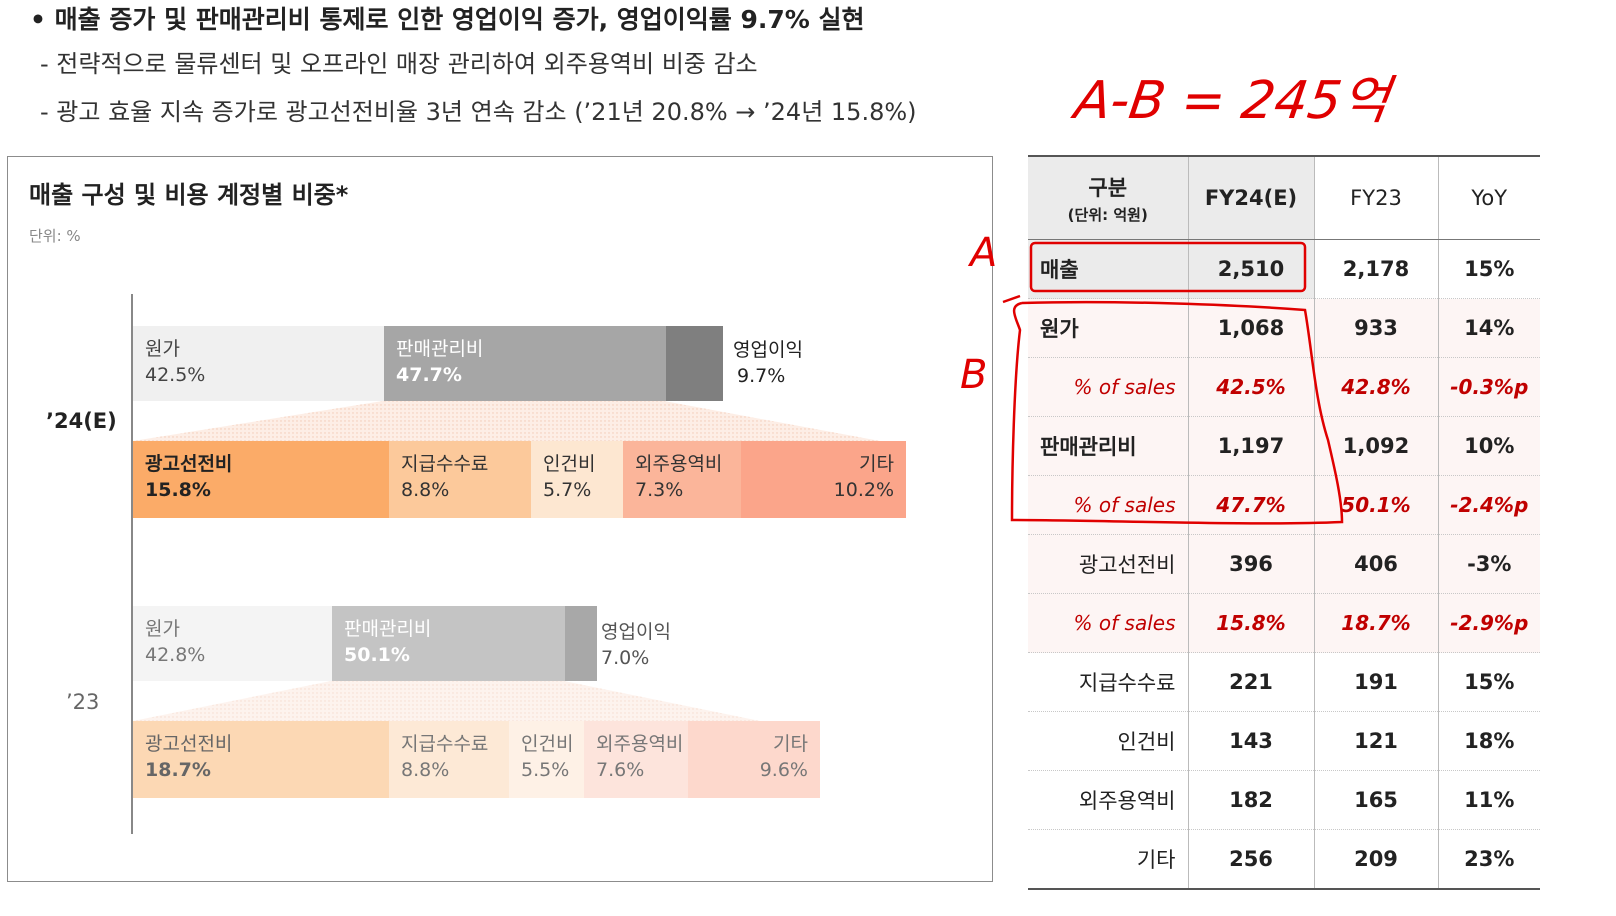  Describe the element at coordinates (790, 744) in the screenshot. I see `bar-23-bottom-segment-name: 기타` at that location.